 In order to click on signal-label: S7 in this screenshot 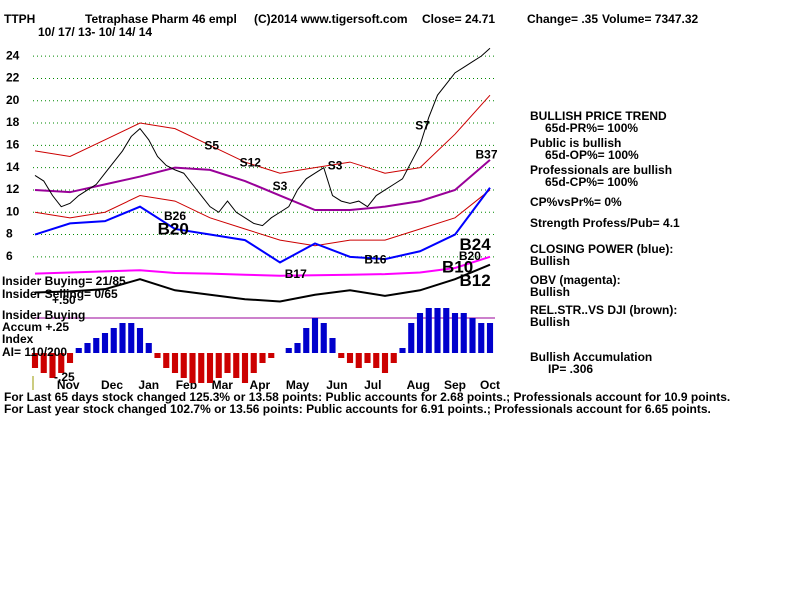, I will do `click(422, 126)`.